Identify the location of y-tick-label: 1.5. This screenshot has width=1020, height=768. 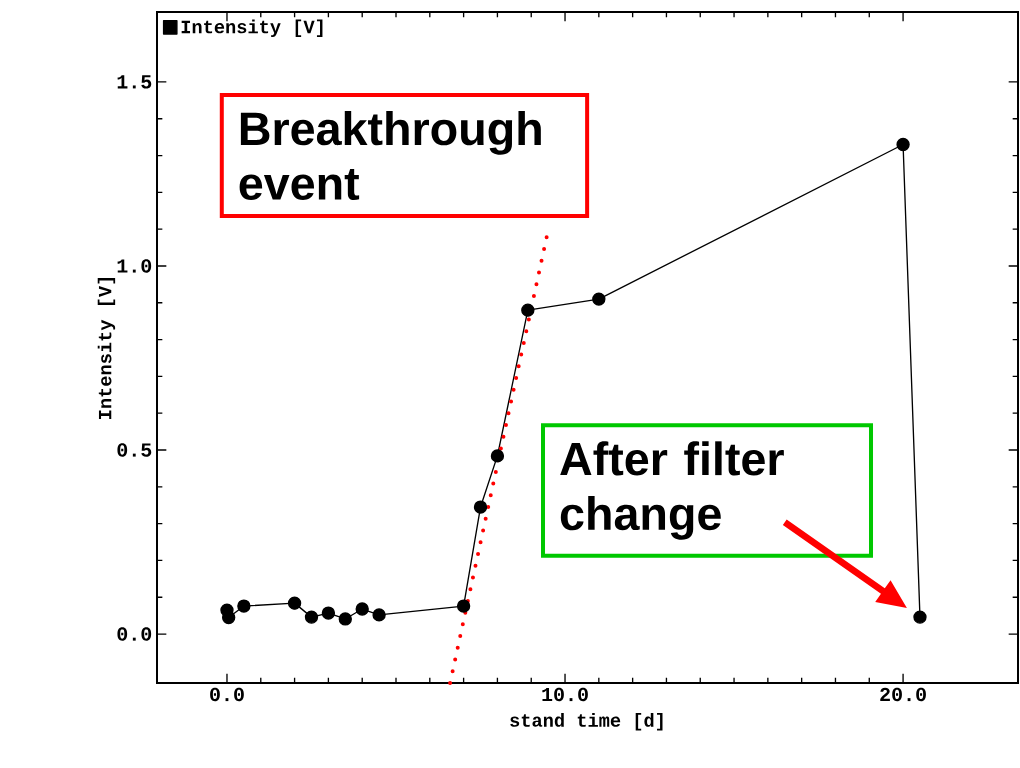
(134, 82).